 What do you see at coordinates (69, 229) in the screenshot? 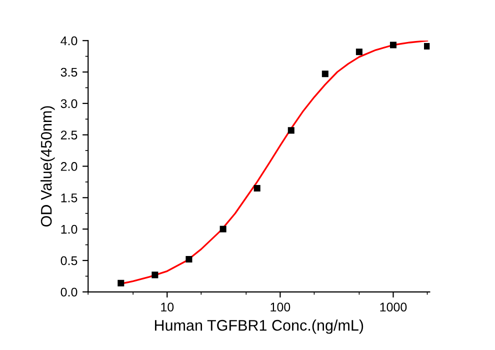
I see `y-tick-label: 1.0` at bounding box center [69, 229].